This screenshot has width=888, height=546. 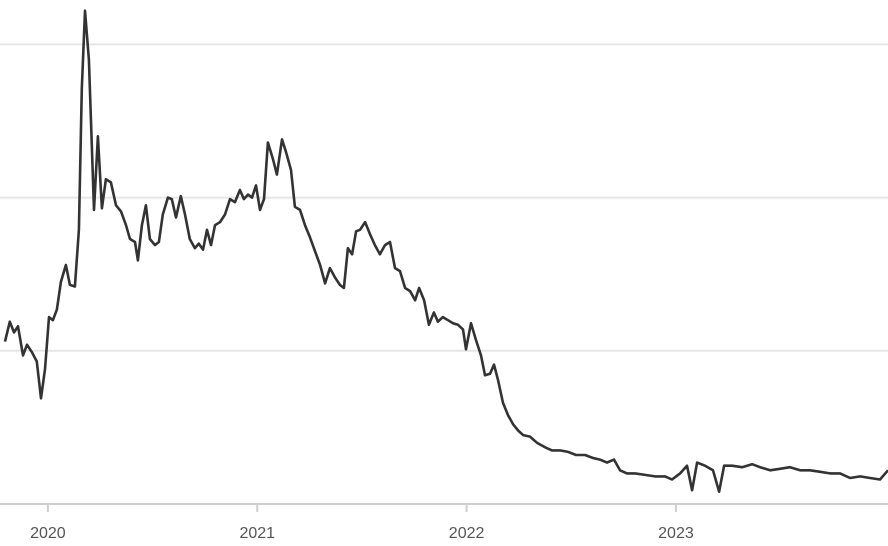 I want to click on x-tick-label: 2022, so click(x=467, y=533).